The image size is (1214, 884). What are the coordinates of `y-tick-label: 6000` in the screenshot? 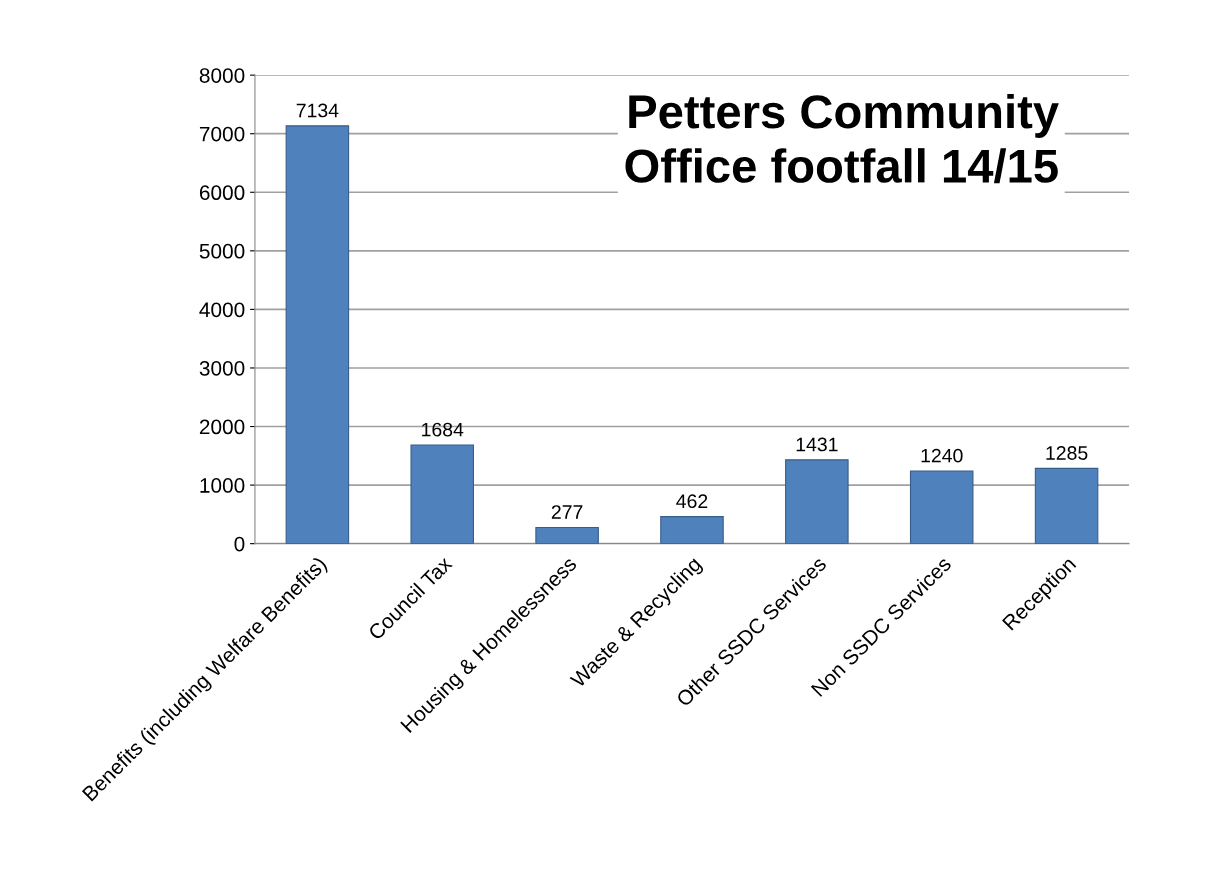 It's located at (222, 193).